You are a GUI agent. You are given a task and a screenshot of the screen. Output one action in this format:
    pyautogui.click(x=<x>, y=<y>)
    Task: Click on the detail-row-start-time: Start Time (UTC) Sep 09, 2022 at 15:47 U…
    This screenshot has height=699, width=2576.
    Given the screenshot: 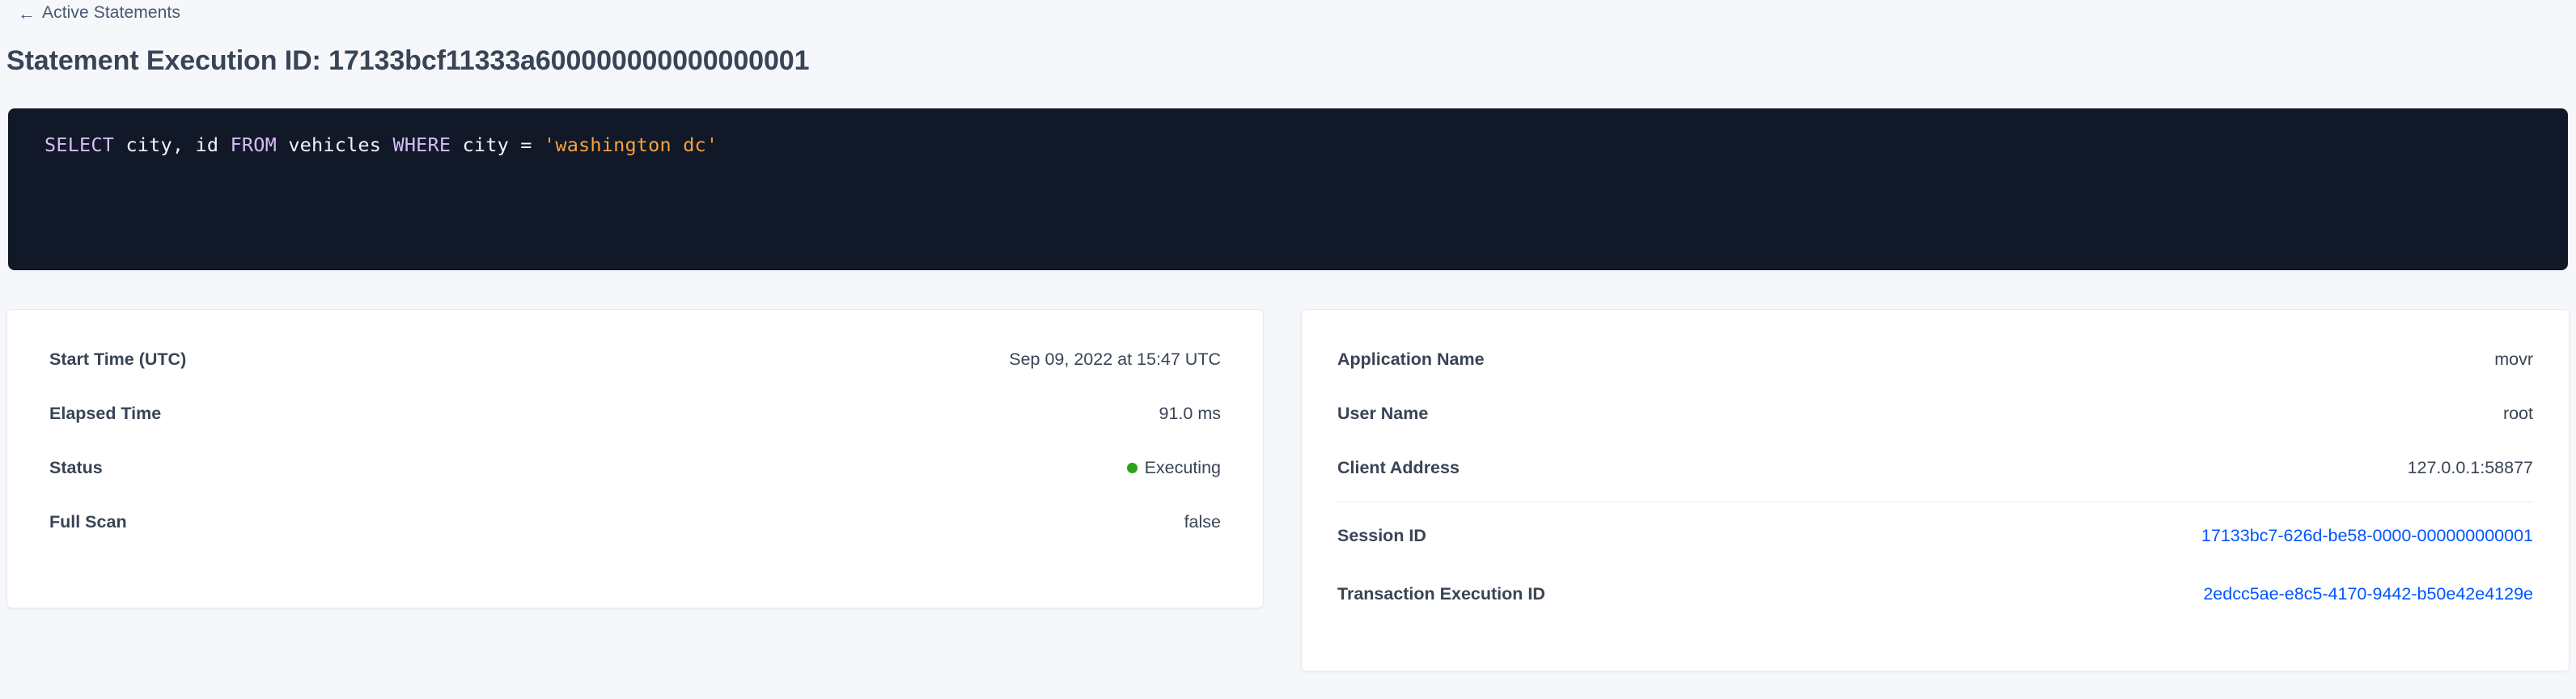 What is the action you would take?
    pyautogui.click(x=635, y=360)
    